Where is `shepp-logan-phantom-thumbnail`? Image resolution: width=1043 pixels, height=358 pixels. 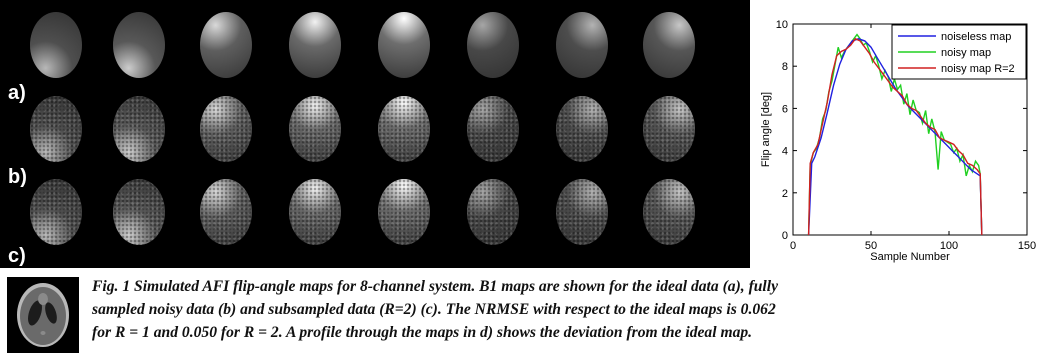 shepp-logan-phantom-thumbnail is located at coordinates (43, 315).